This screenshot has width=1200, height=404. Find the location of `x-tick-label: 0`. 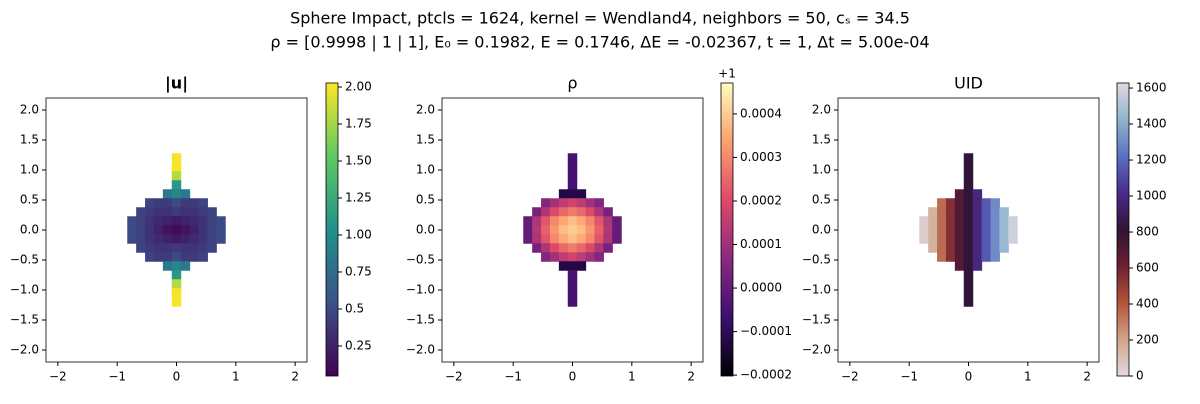

x-tick-label: 0 is located at coordinates (573, 377).